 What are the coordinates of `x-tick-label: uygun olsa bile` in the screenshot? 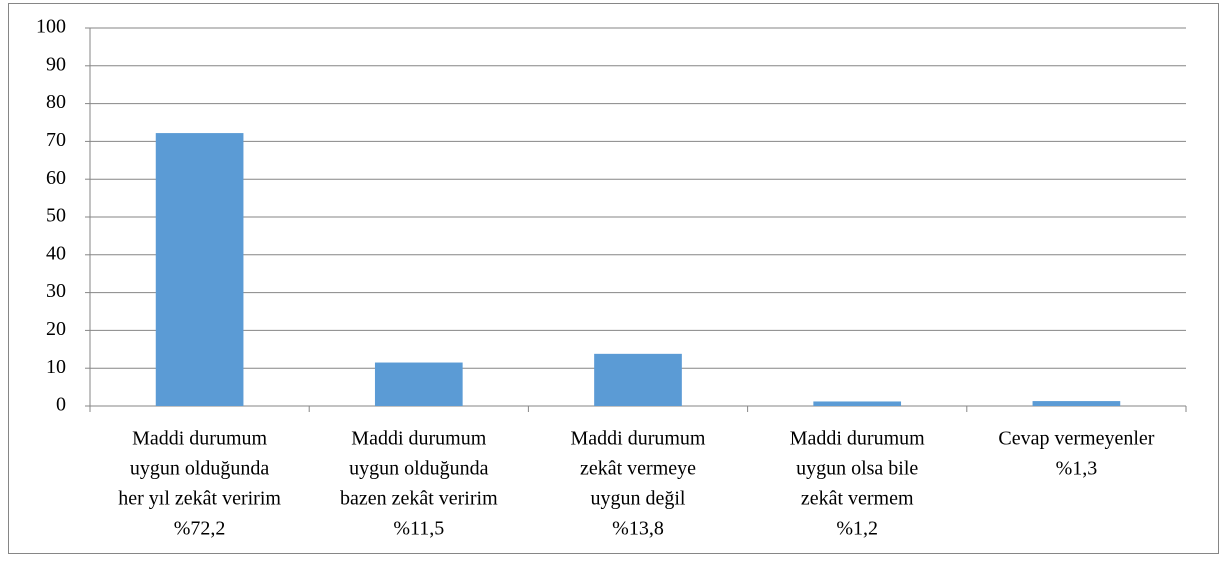 It's located at (857, 469).